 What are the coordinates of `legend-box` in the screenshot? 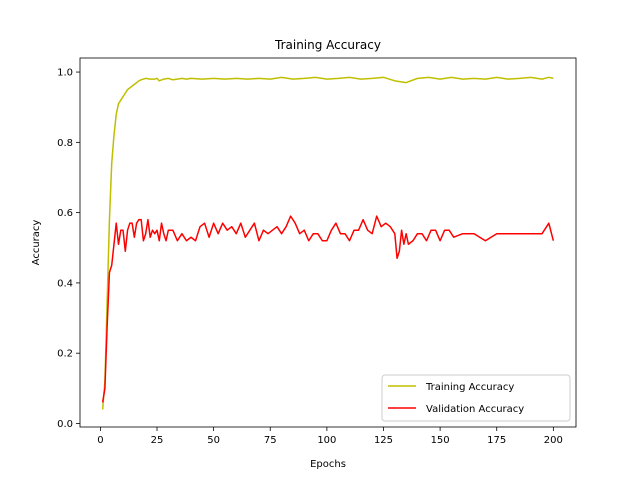 It's located at (476, 398).